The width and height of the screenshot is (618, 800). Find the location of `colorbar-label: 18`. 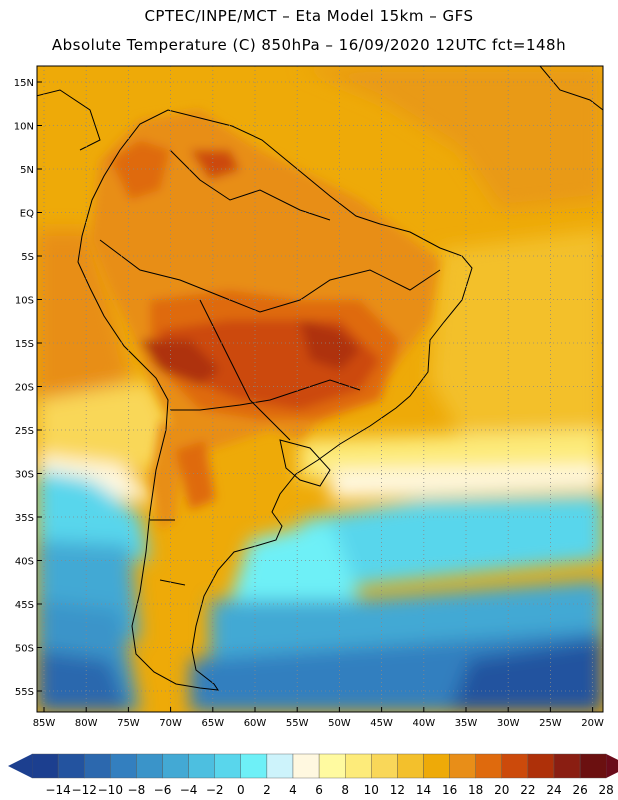

colorbar-label: 18 is located at coordinates (475, 790).